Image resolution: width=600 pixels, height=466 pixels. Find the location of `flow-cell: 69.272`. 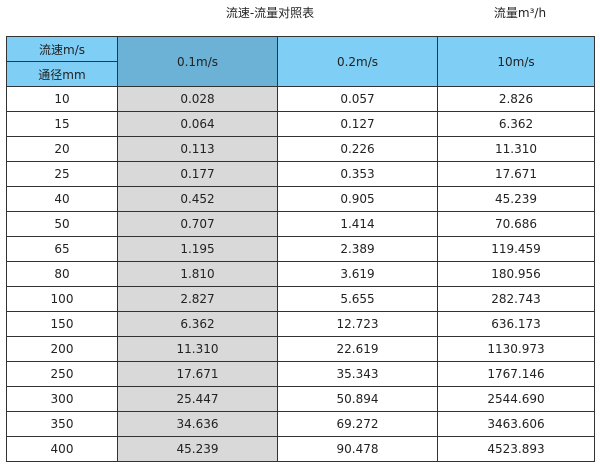

flow-cell: 69.272 is located at coordinates (357, 424).